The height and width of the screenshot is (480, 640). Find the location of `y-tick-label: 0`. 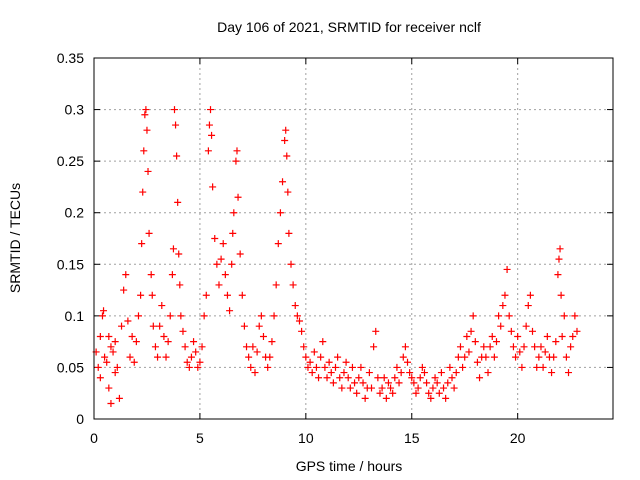

y-tick-label: 0 is located at coordinates (80, 419).